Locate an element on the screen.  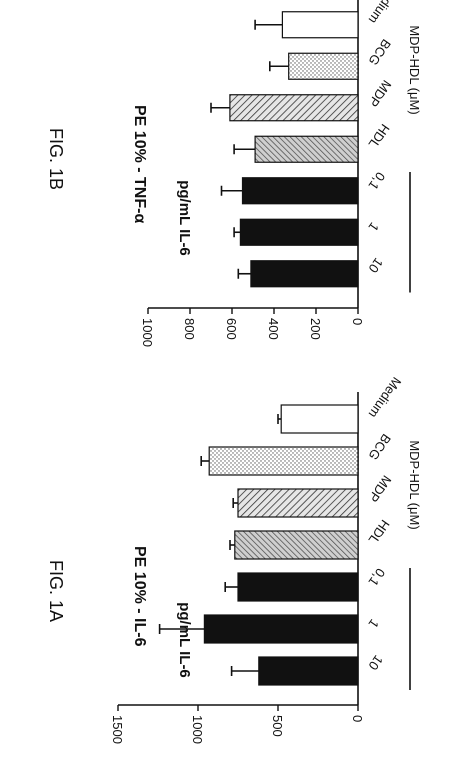
y-tick-label: 200 is located at coordinates (315, 329).